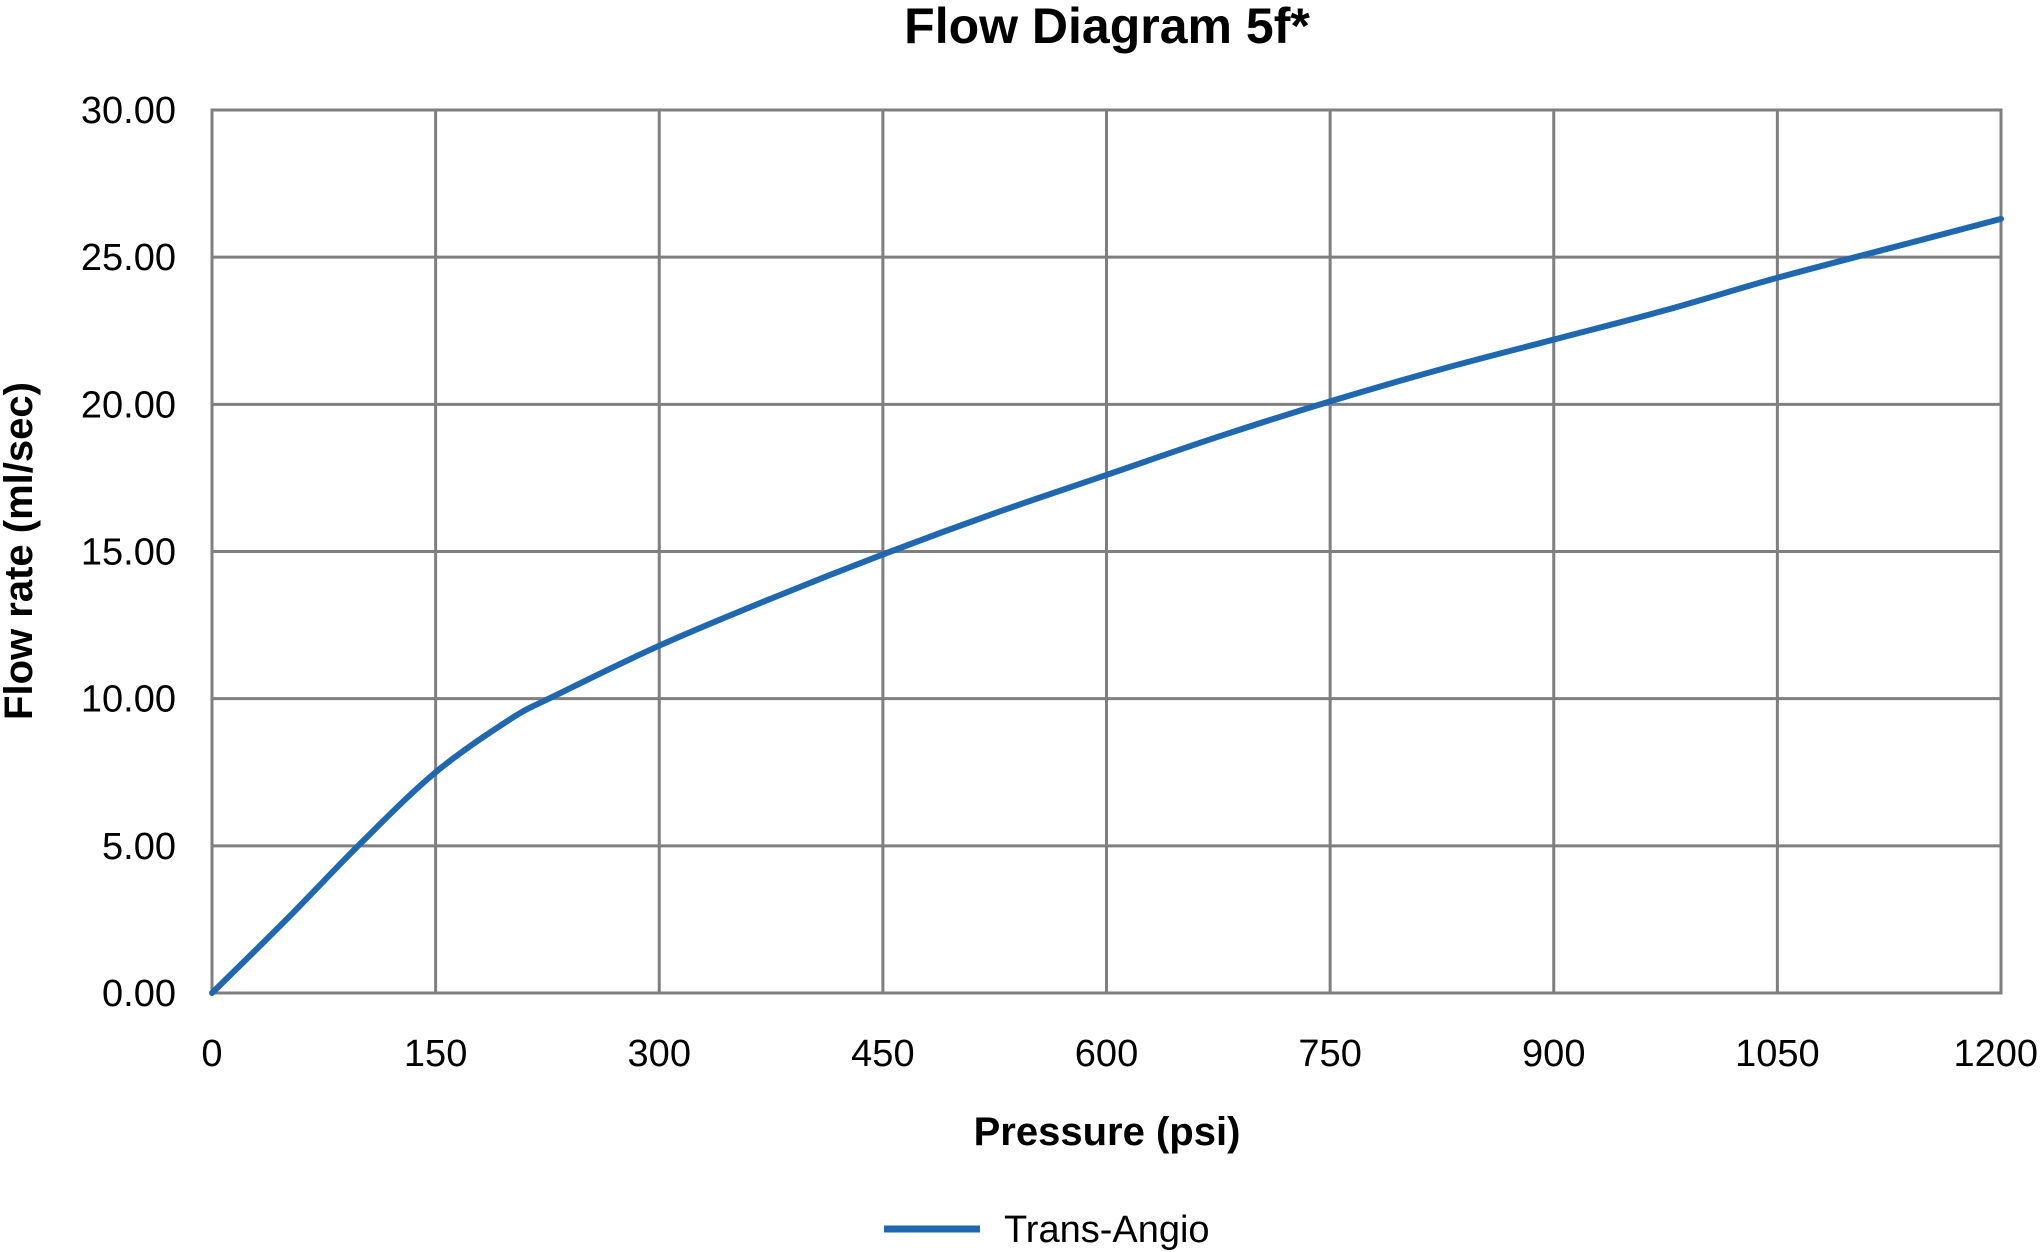  I want to click on legend: Trans-Angio, so click(1047, 1230).